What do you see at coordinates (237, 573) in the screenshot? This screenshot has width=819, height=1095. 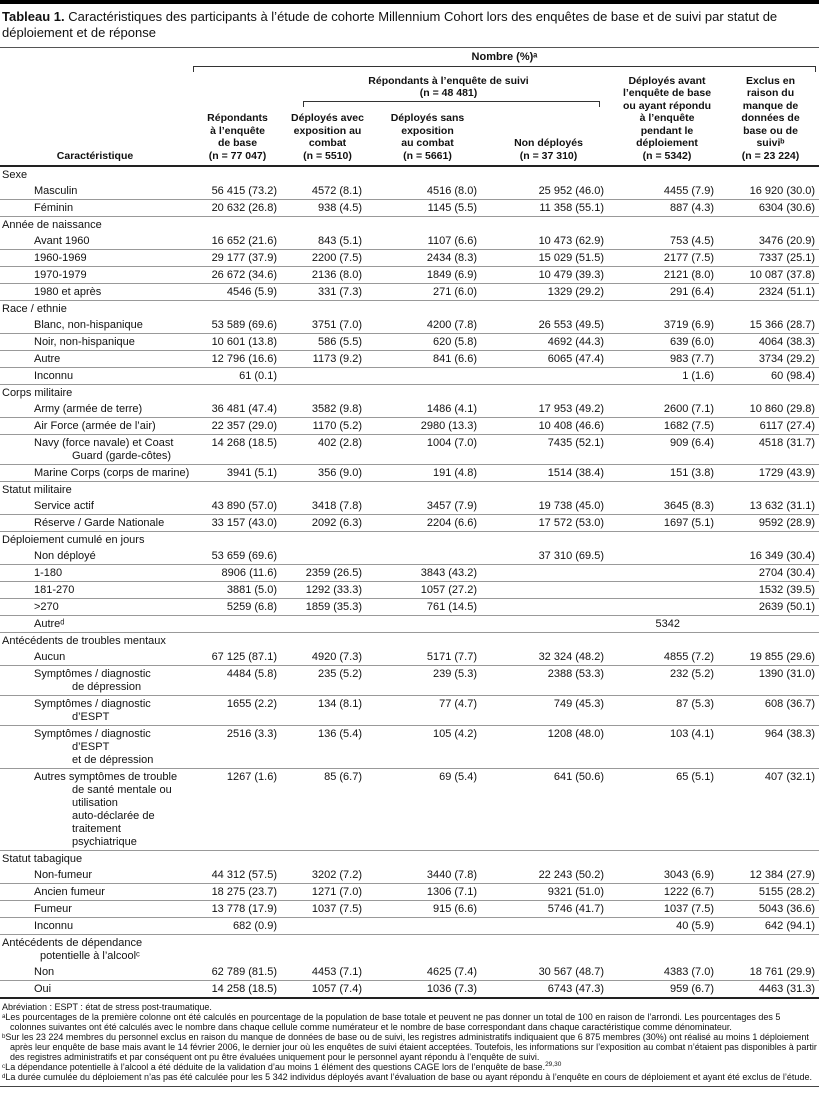 I see `cell-value: 8906 (11.6)` at bounding box center [237, 573].